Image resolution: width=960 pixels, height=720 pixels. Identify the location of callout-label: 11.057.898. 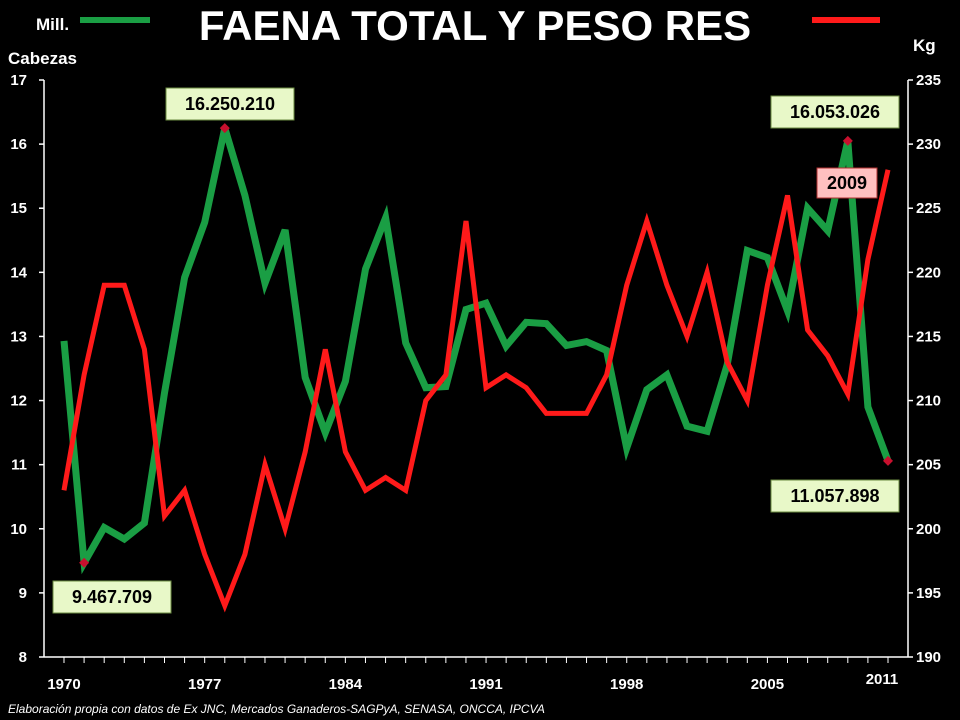
(834, 496).